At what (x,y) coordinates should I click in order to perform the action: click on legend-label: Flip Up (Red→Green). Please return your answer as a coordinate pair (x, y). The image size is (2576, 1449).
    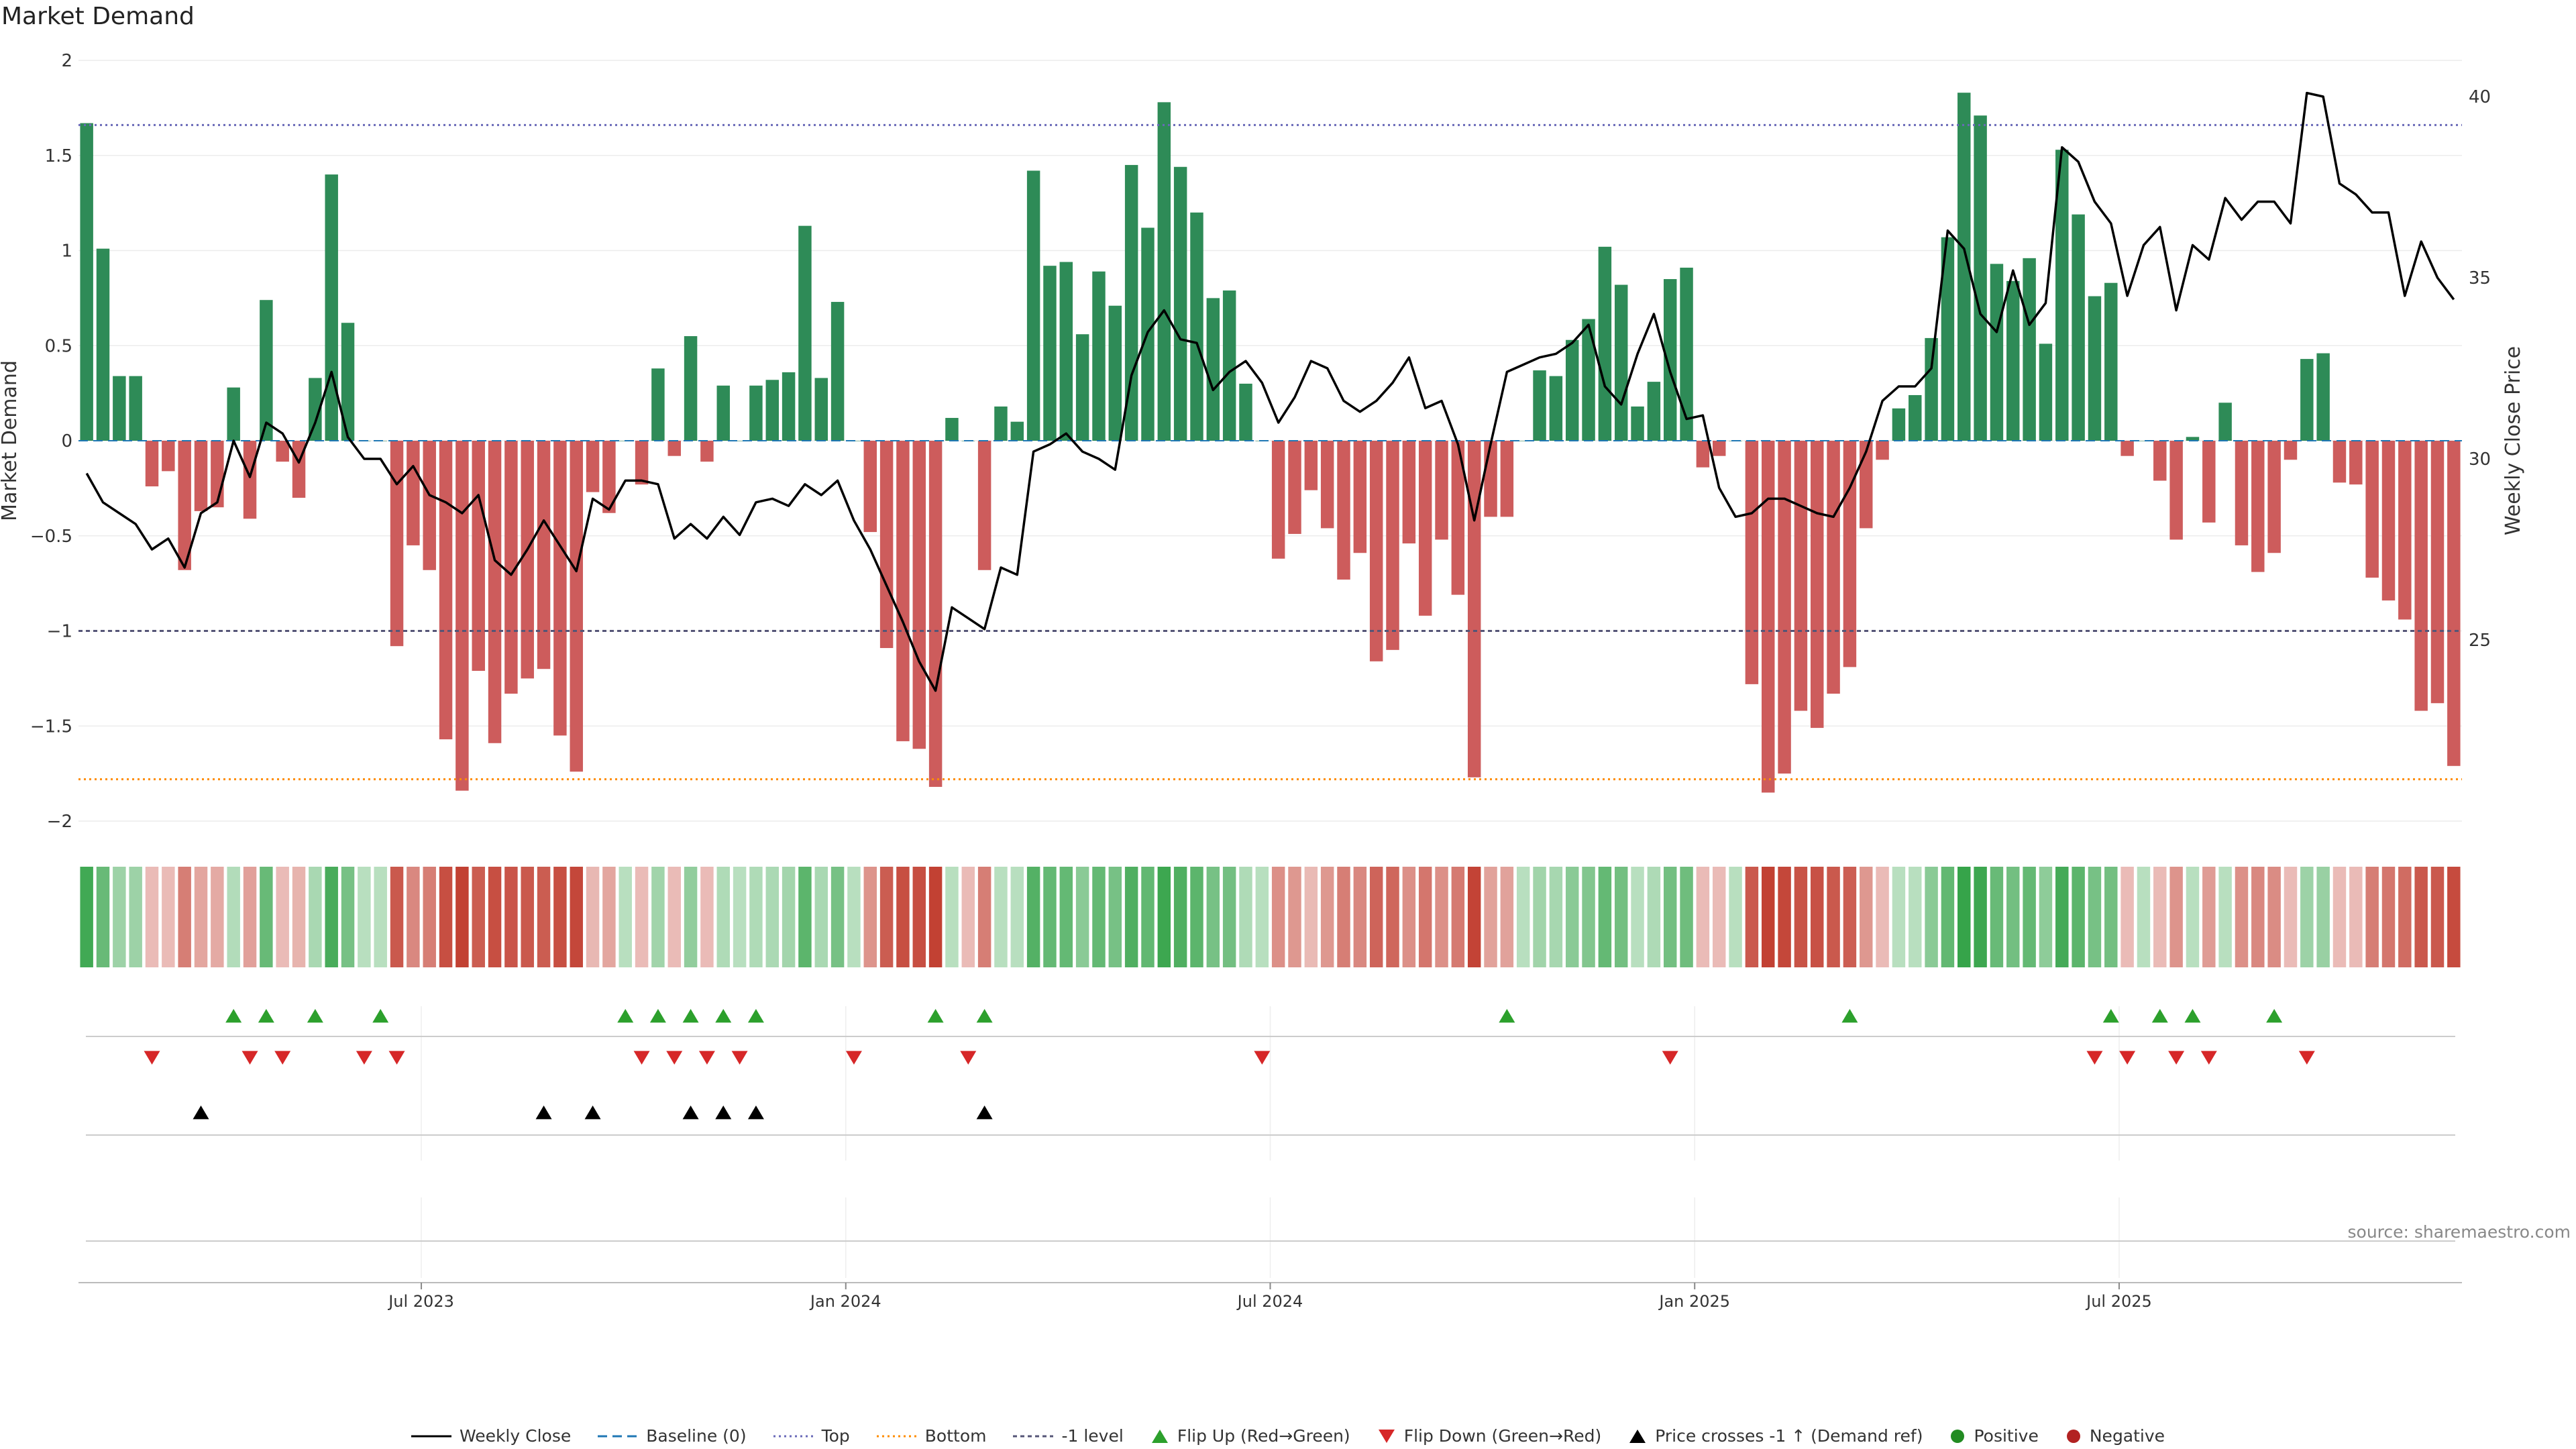
    Looking at the image, I should click on (1263, 1436).